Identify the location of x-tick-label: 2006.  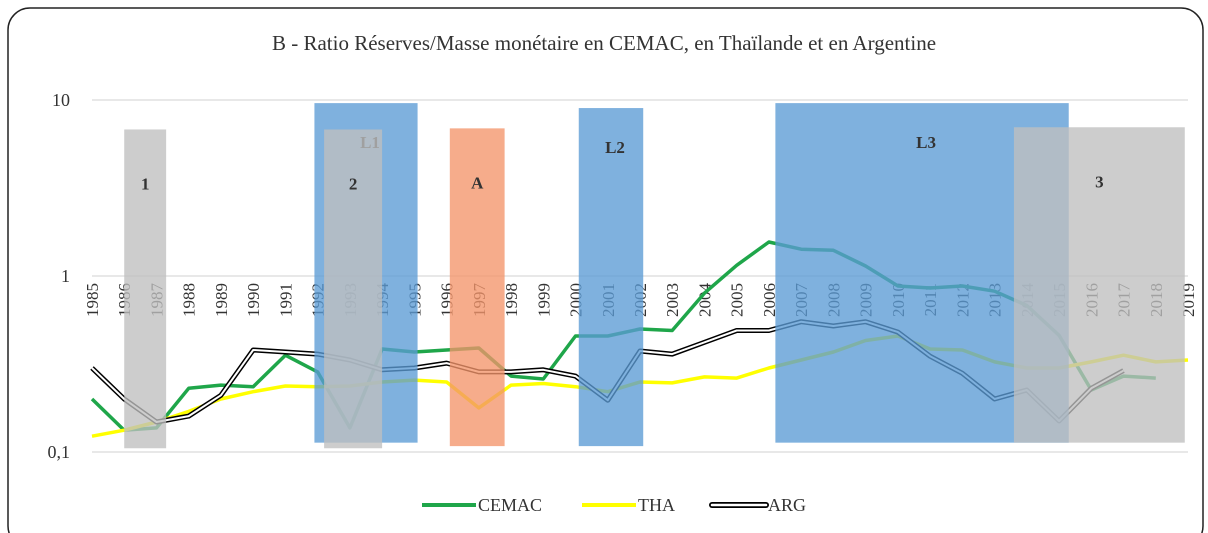
(769, 300).